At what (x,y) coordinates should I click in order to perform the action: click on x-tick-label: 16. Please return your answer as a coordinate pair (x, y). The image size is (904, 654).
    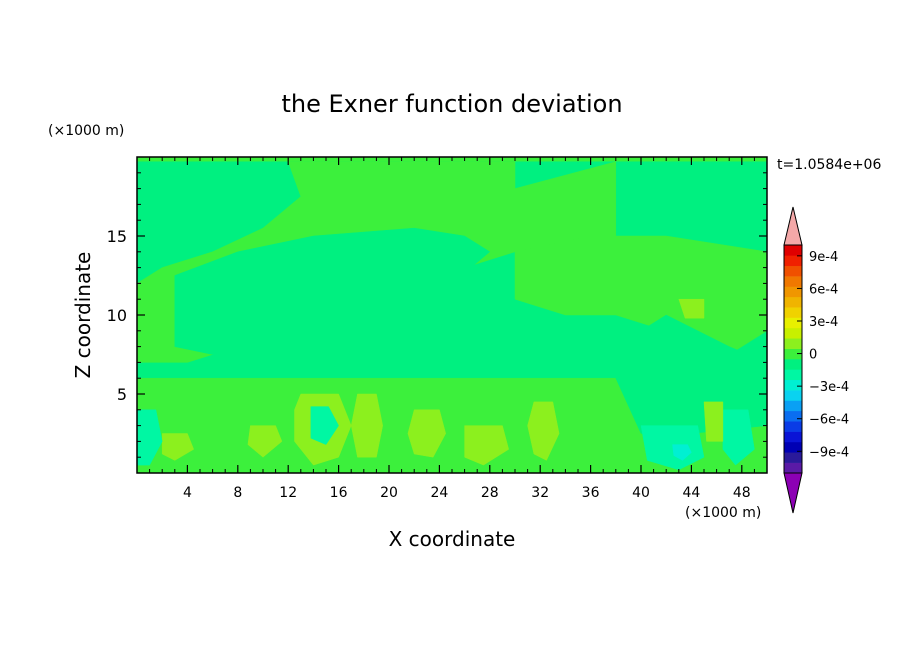
    Looking at the image, I should click on (339, 493).